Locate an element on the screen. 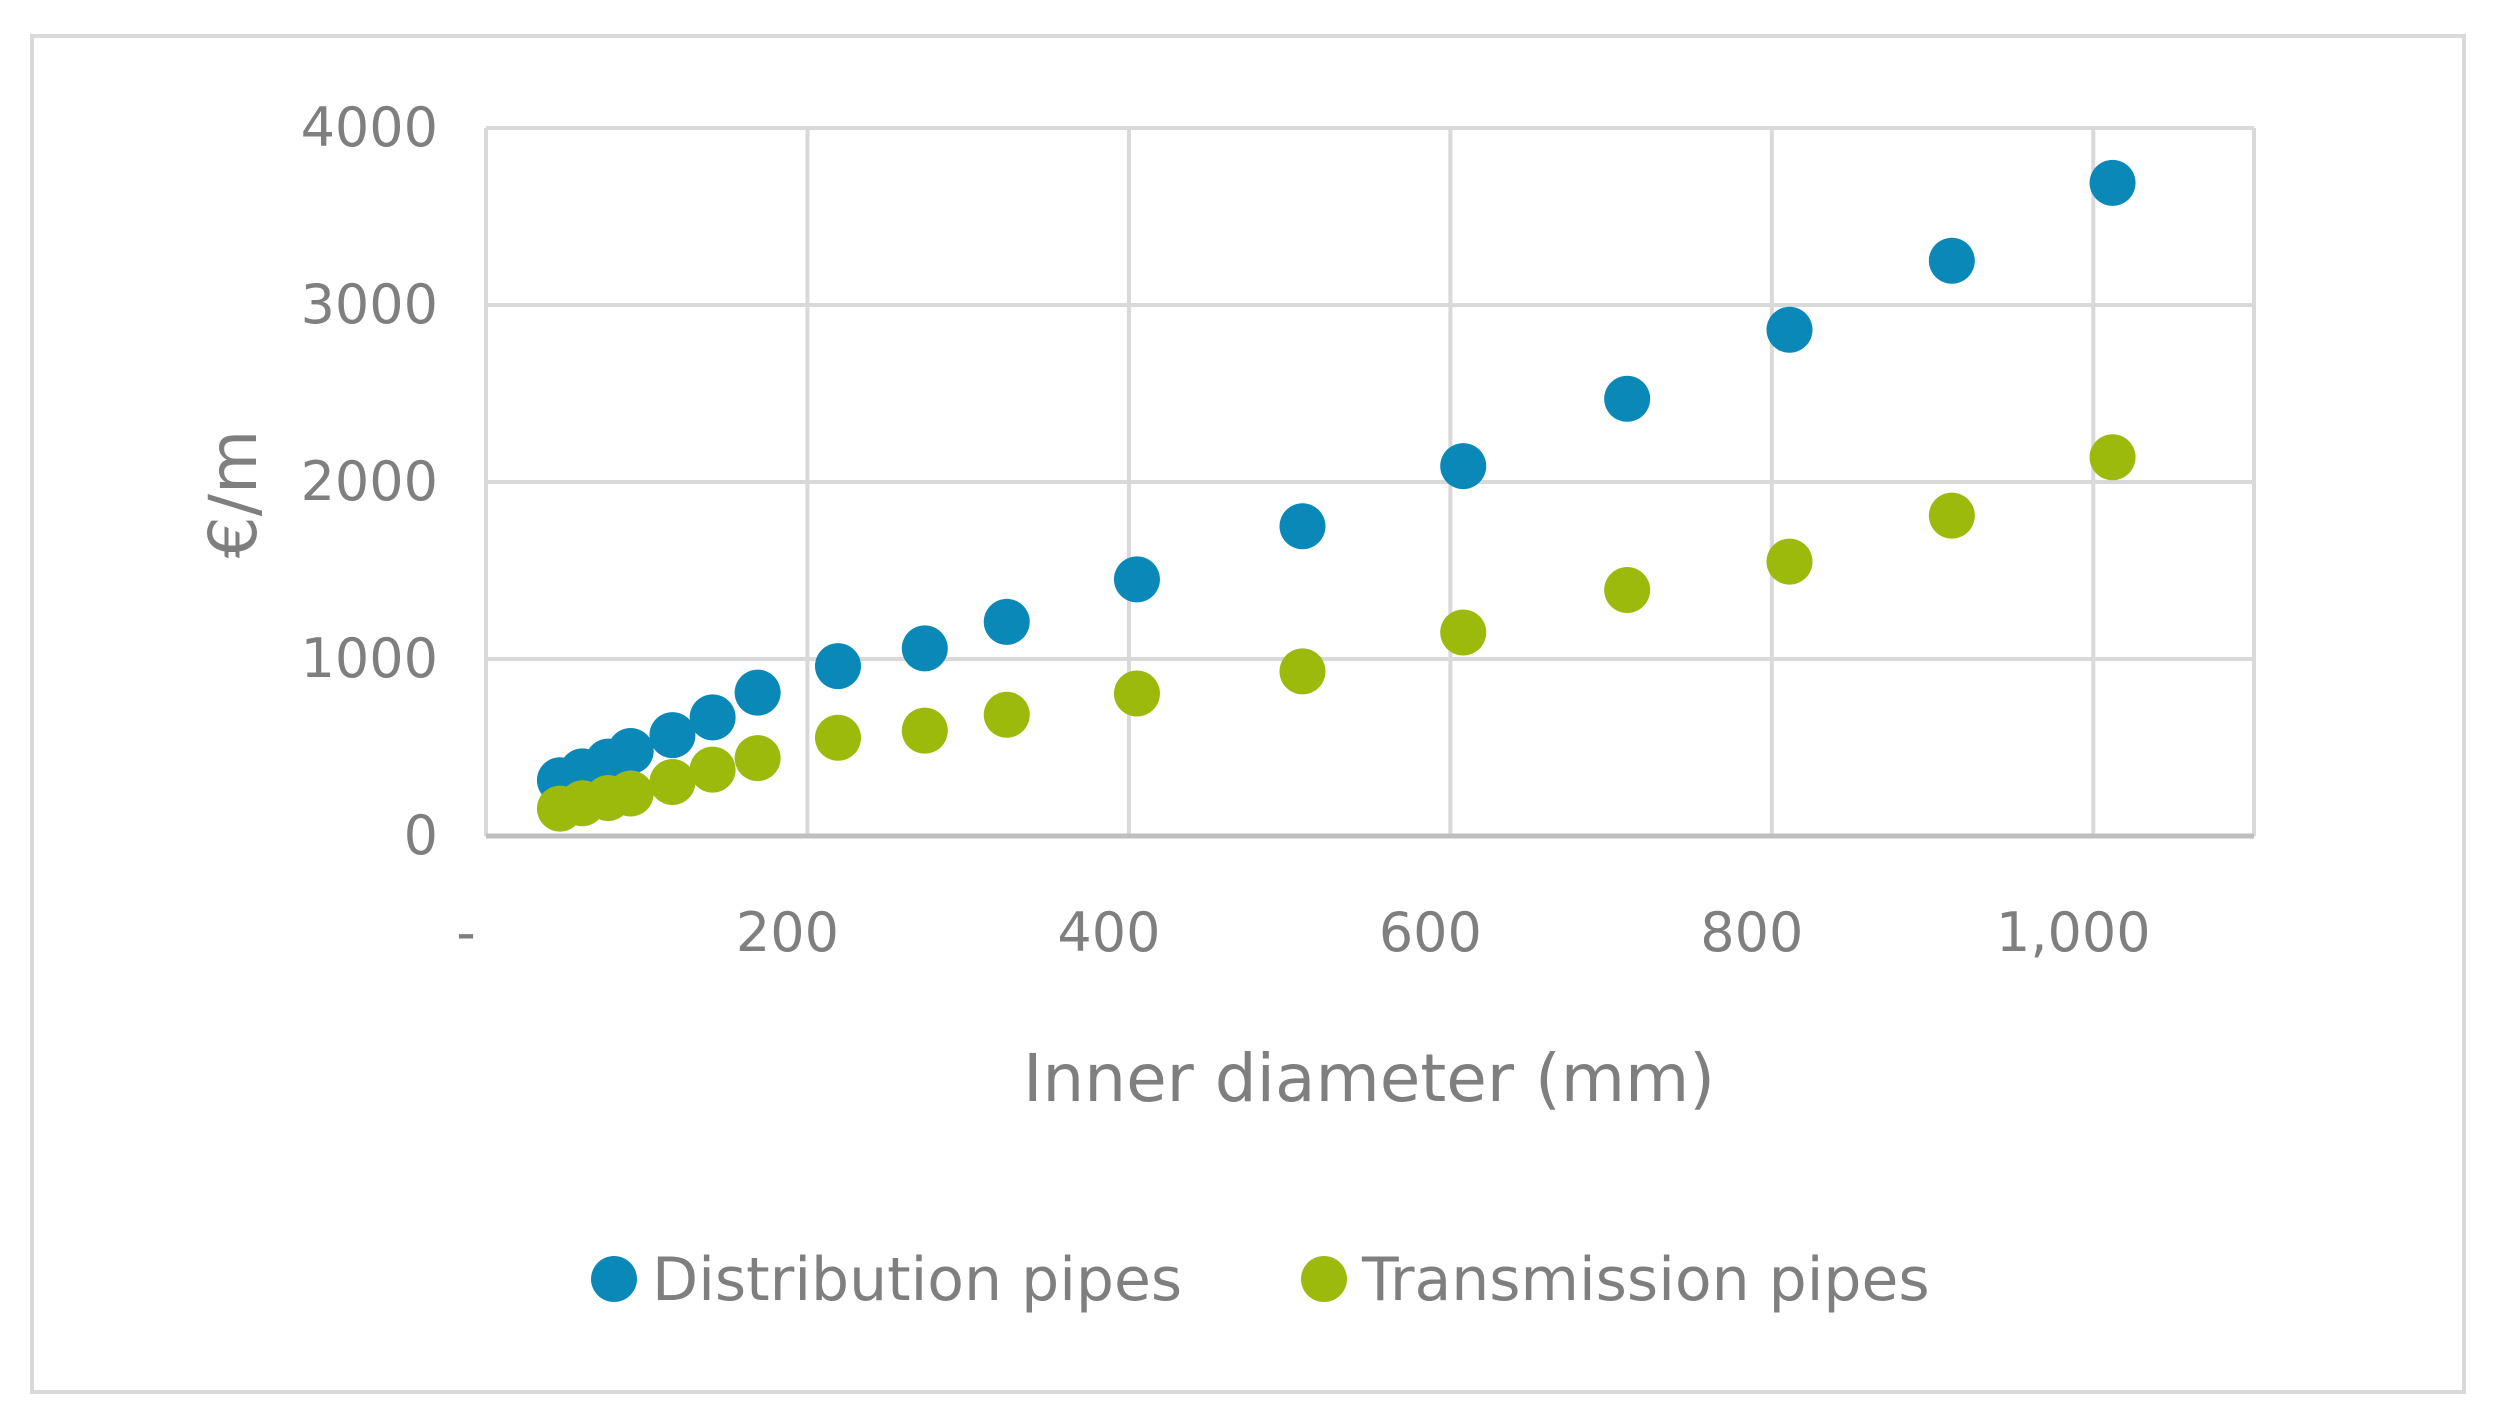 The width and height of the screenshot is (2496, 1428). legend-item-distribution: Distribution pipes is located at coordinates (886, 1280).